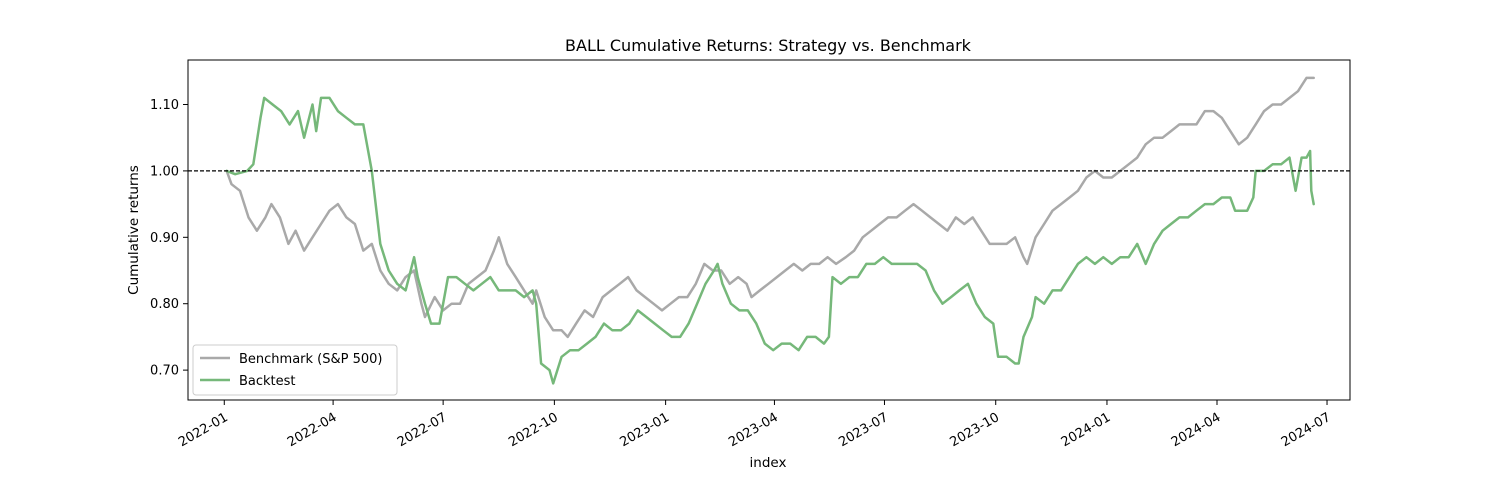  I want to click on x-axis-label: index, so click(768, 463).